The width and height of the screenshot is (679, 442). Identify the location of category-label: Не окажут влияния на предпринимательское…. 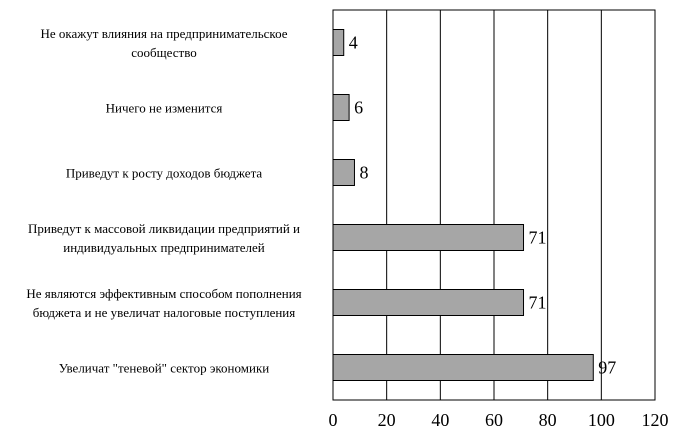
(164, 42).